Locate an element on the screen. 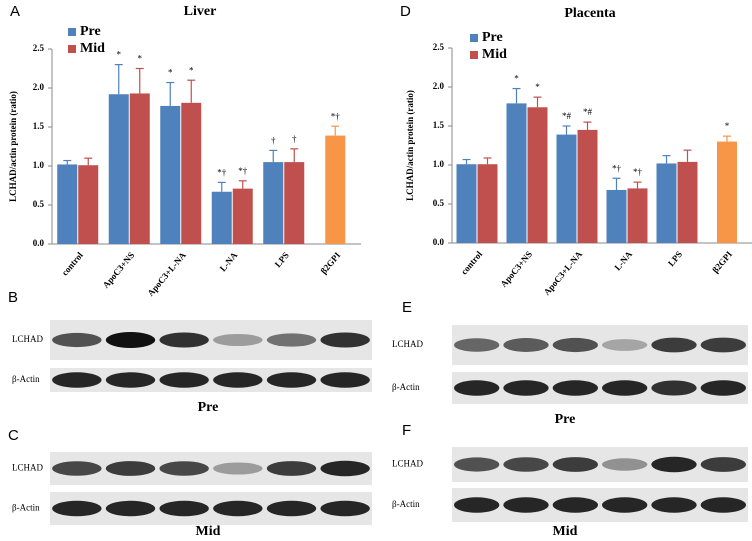  panel-label: A is located at coordinates (15, 11).